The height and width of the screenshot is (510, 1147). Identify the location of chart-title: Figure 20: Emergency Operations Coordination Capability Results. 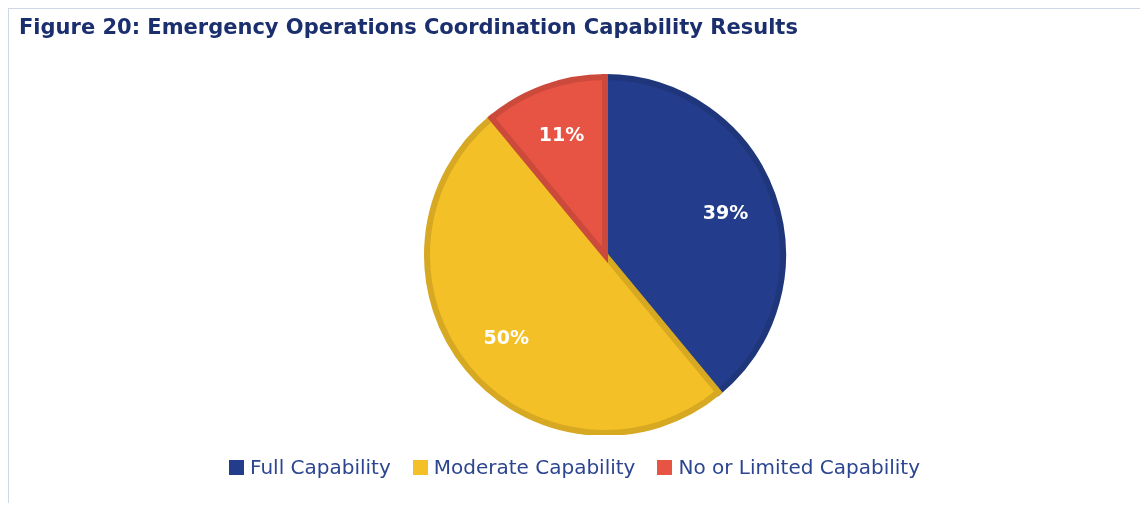
(408, 27).